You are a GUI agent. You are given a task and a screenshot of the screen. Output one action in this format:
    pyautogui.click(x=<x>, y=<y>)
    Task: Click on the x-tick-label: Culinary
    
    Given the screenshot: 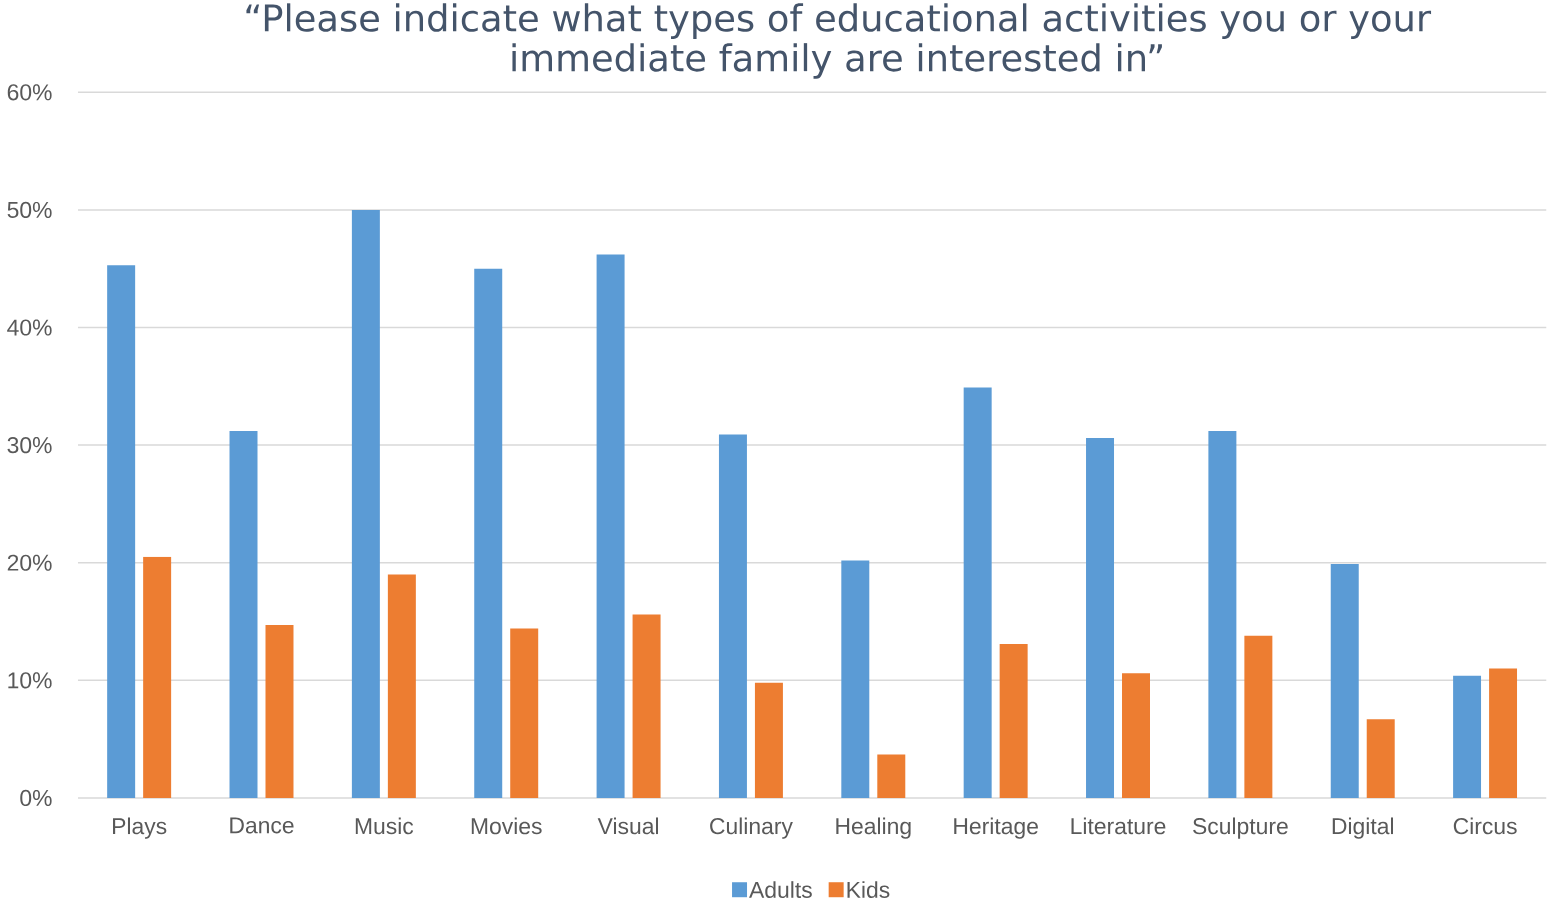 What is the action you would take?
    pyautogui.click(x=751, y=828)
    